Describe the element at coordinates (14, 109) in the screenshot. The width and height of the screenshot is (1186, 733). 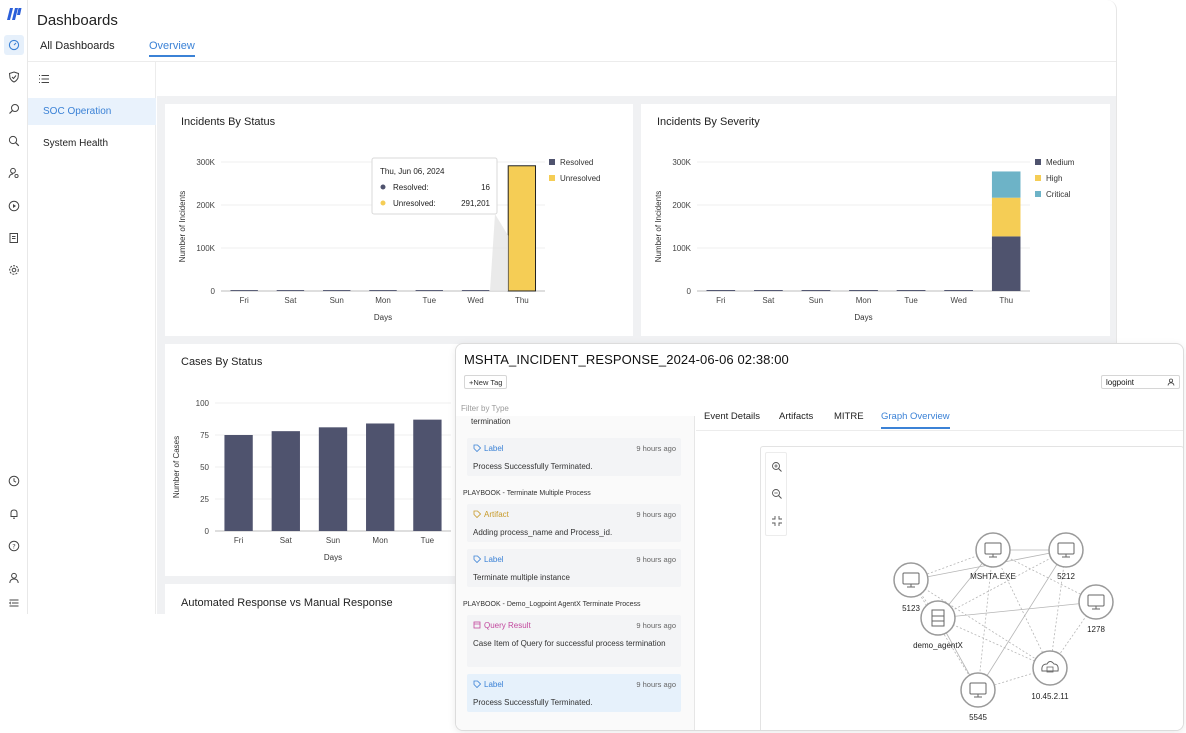
I see `investigate-icon` at that location.